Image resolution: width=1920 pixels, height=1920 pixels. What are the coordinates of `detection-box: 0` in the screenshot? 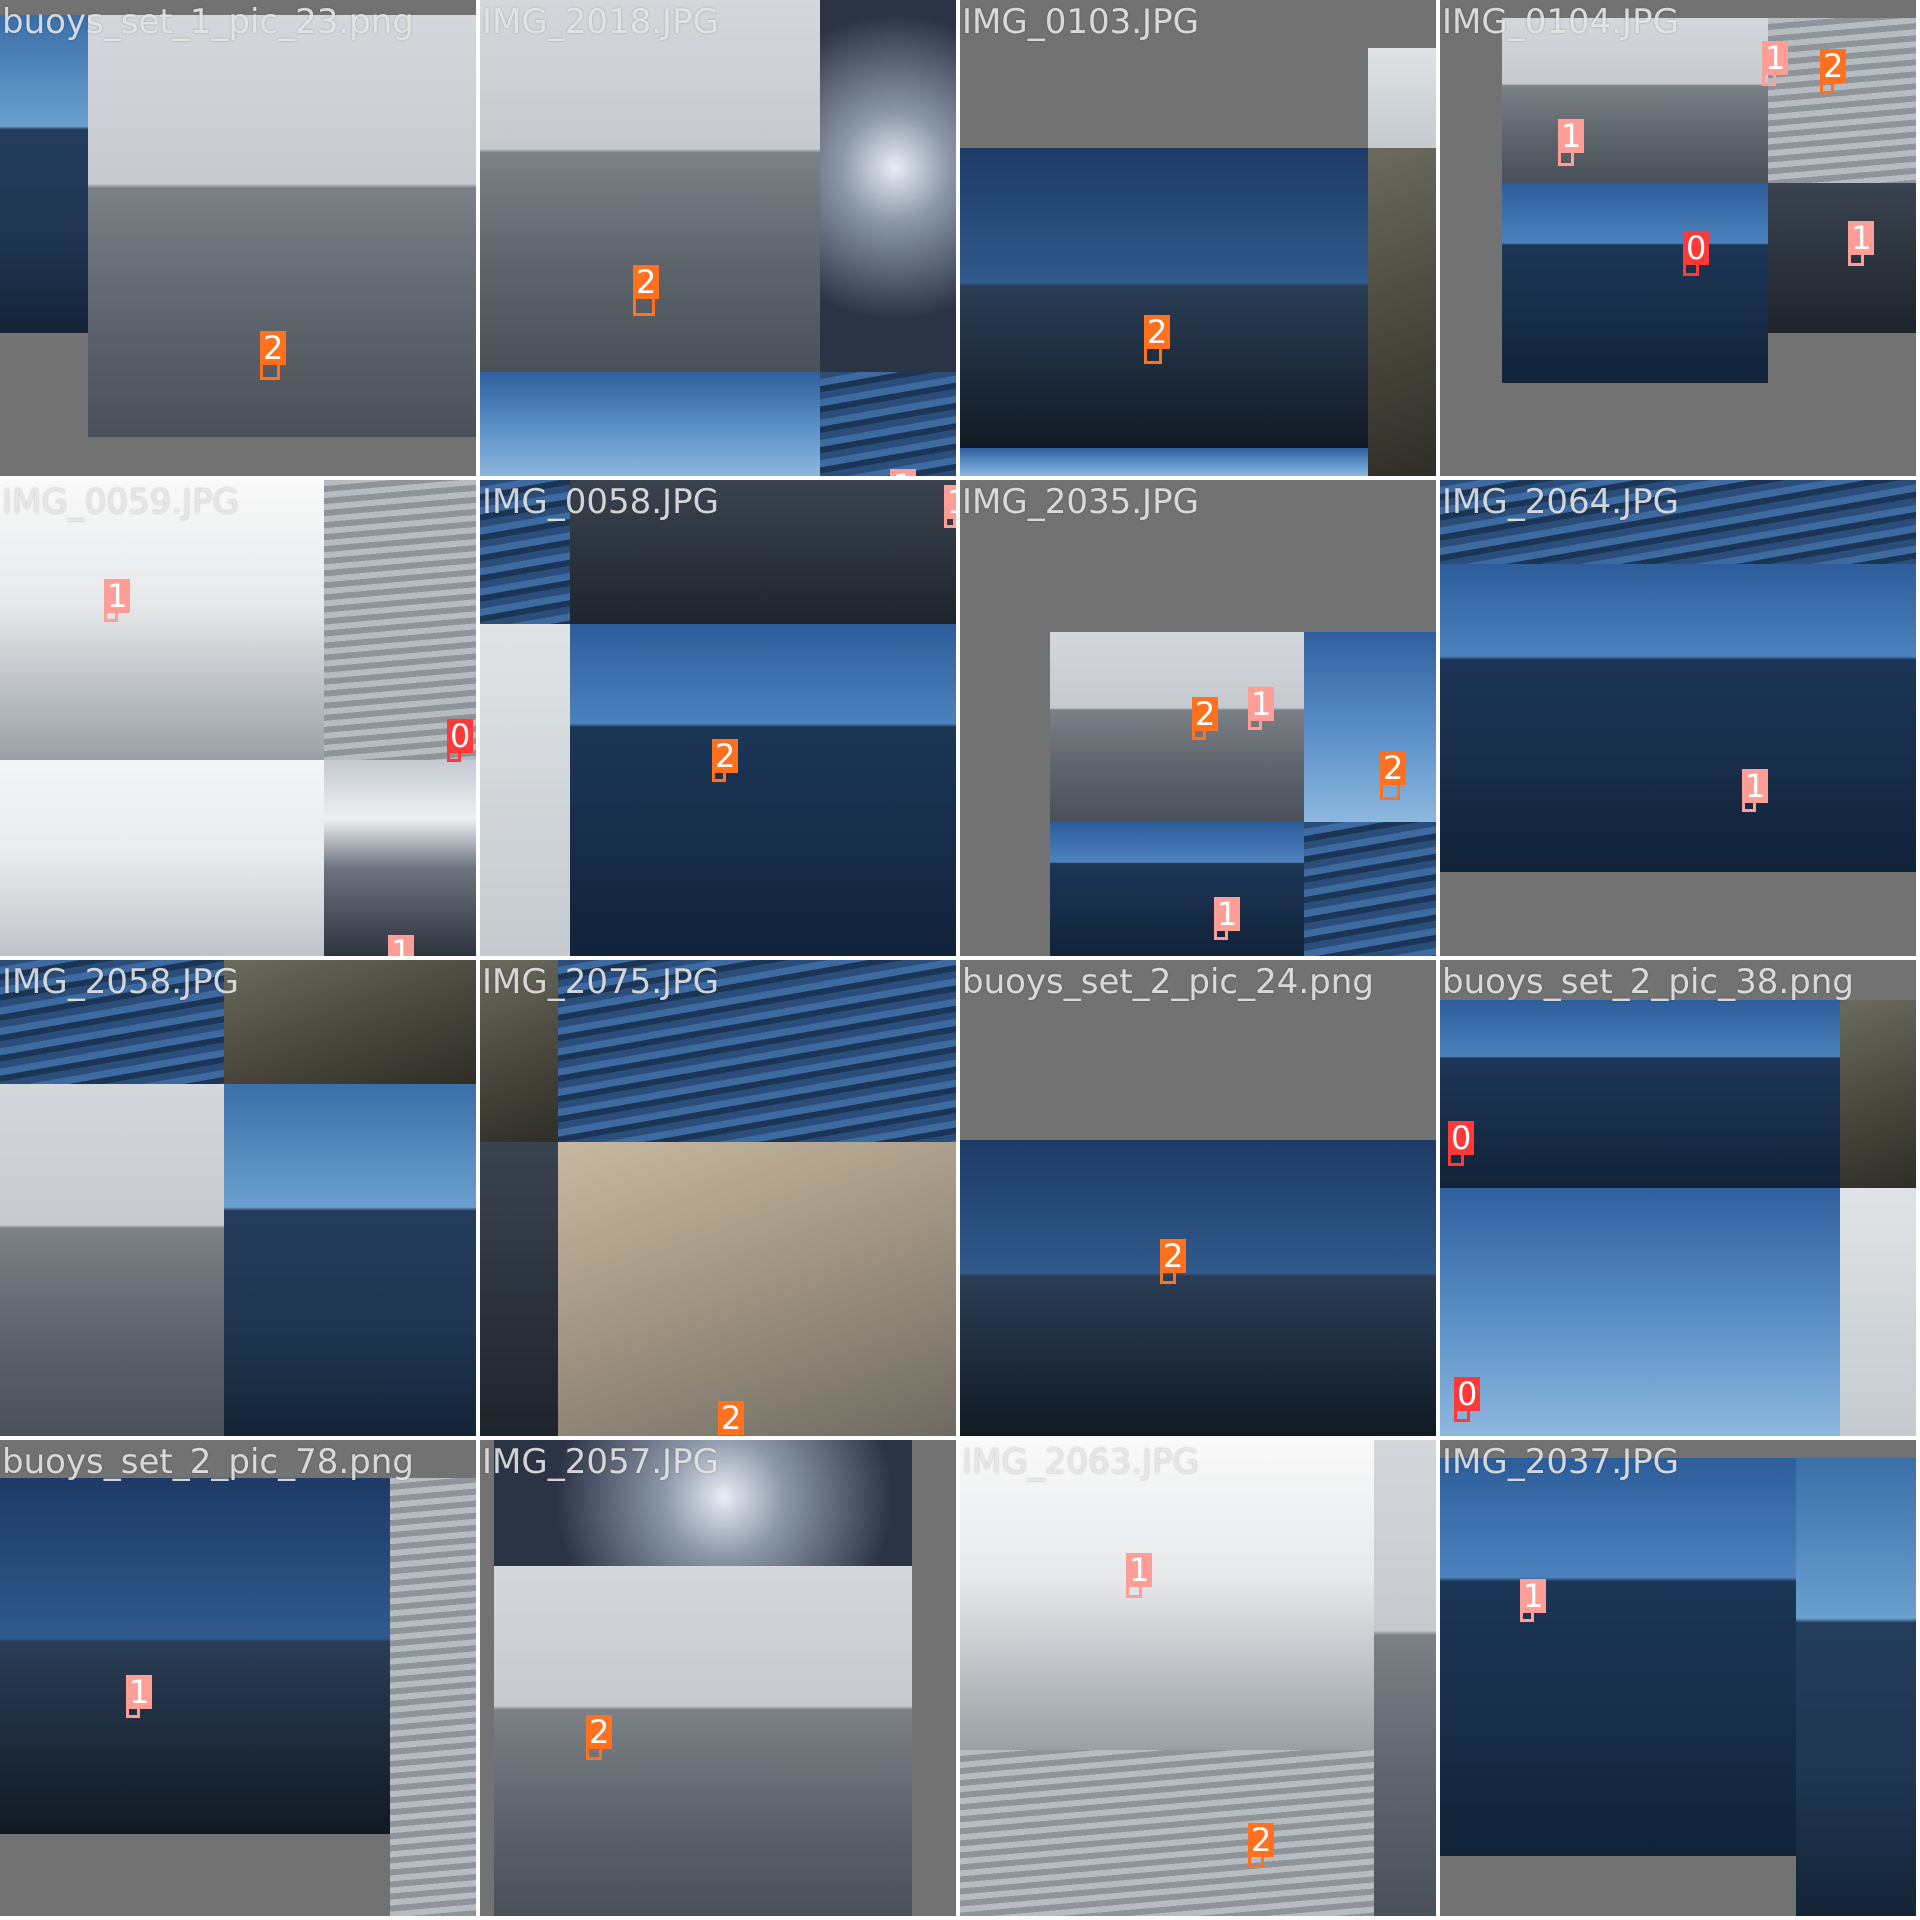 It's located at (1467, 1399).